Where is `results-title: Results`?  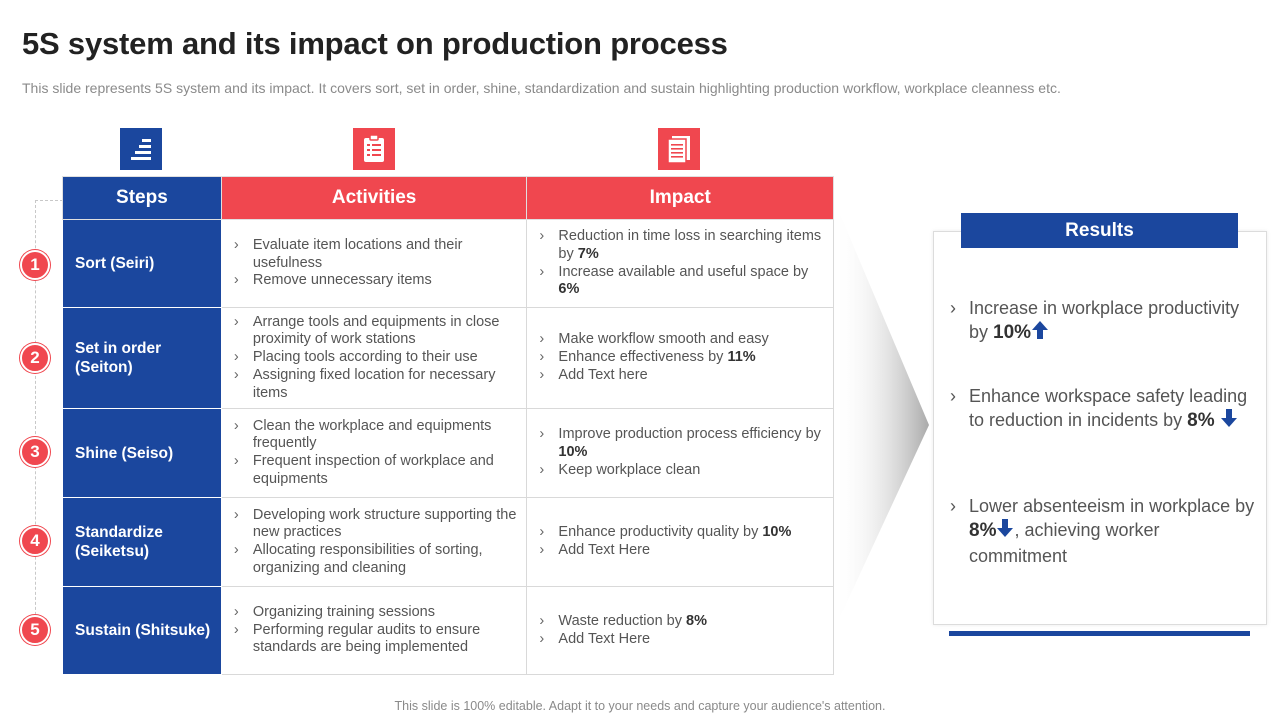
results-title: Results is located at coordinates (1099, 230).